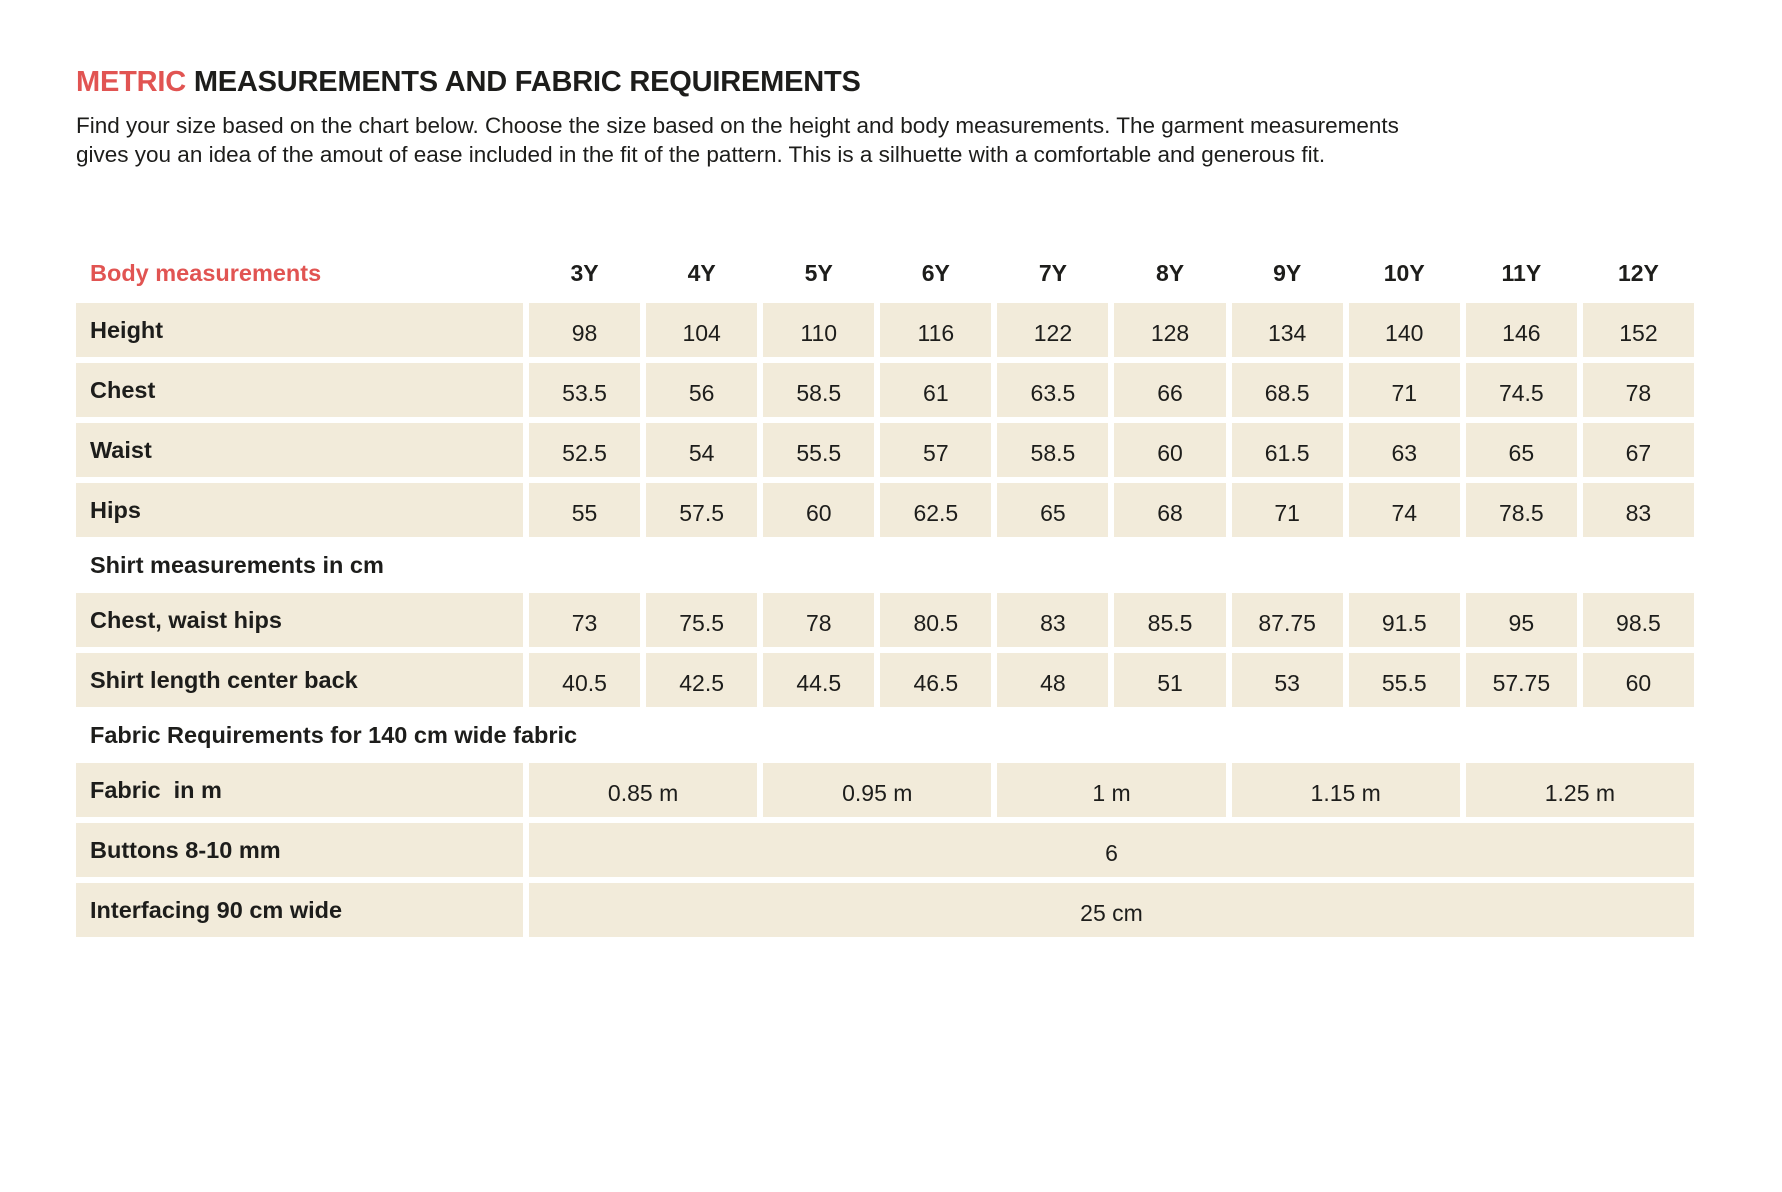  Describe the element at coordinates (936, 275) in the screenshot. I see `size-column-header: 6Y` at that location.